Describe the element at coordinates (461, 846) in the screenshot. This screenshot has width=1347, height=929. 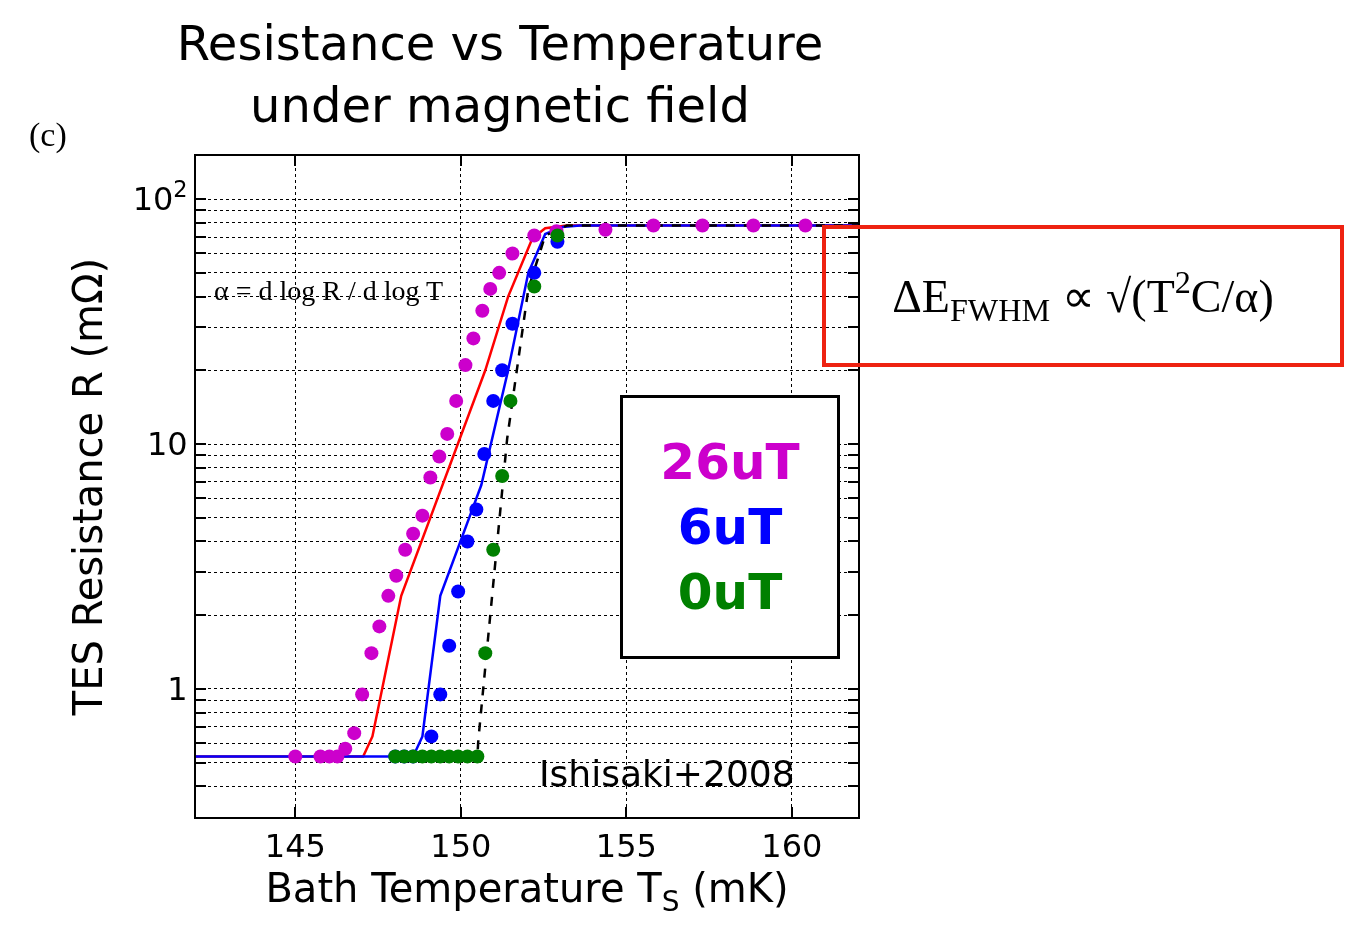
I see `x-tick-label: 150` at that location.